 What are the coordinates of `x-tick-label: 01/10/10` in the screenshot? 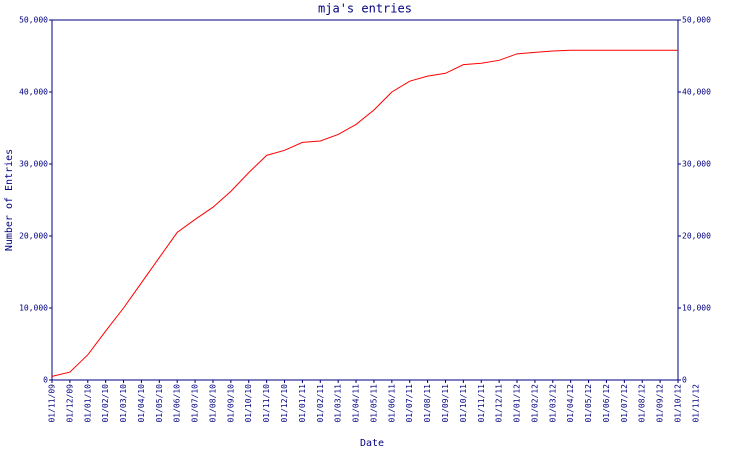 It's located at (248, 403).